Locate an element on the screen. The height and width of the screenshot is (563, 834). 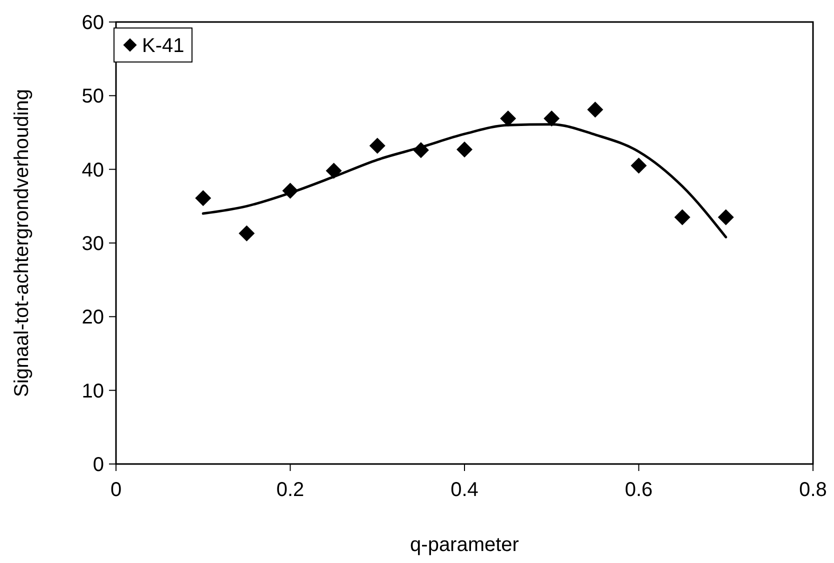
y-tick-label: 10 is located at coordinates (93, 391).